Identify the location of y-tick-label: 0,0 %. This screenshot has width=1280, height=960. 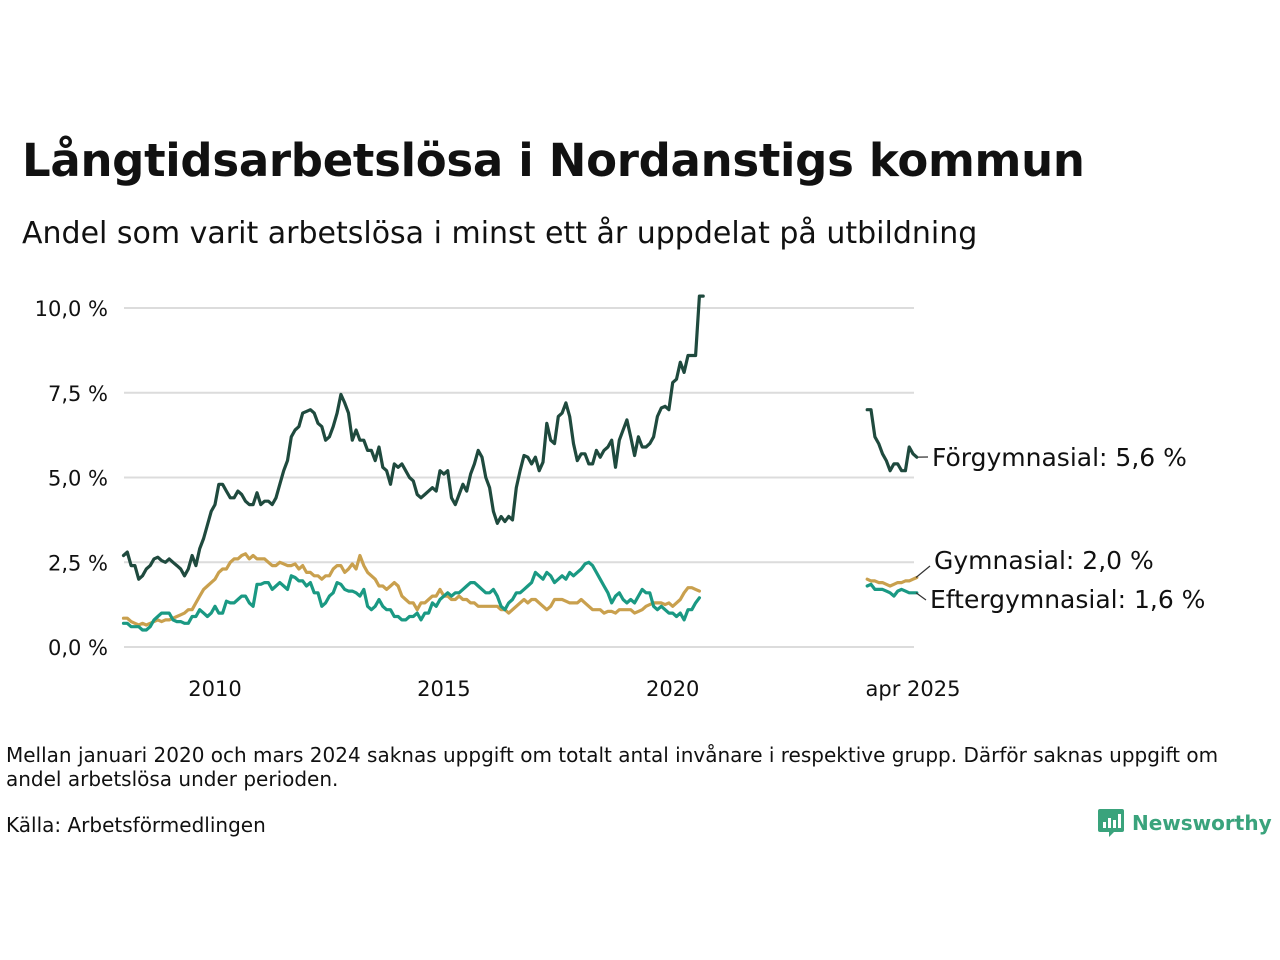
(78, 648).